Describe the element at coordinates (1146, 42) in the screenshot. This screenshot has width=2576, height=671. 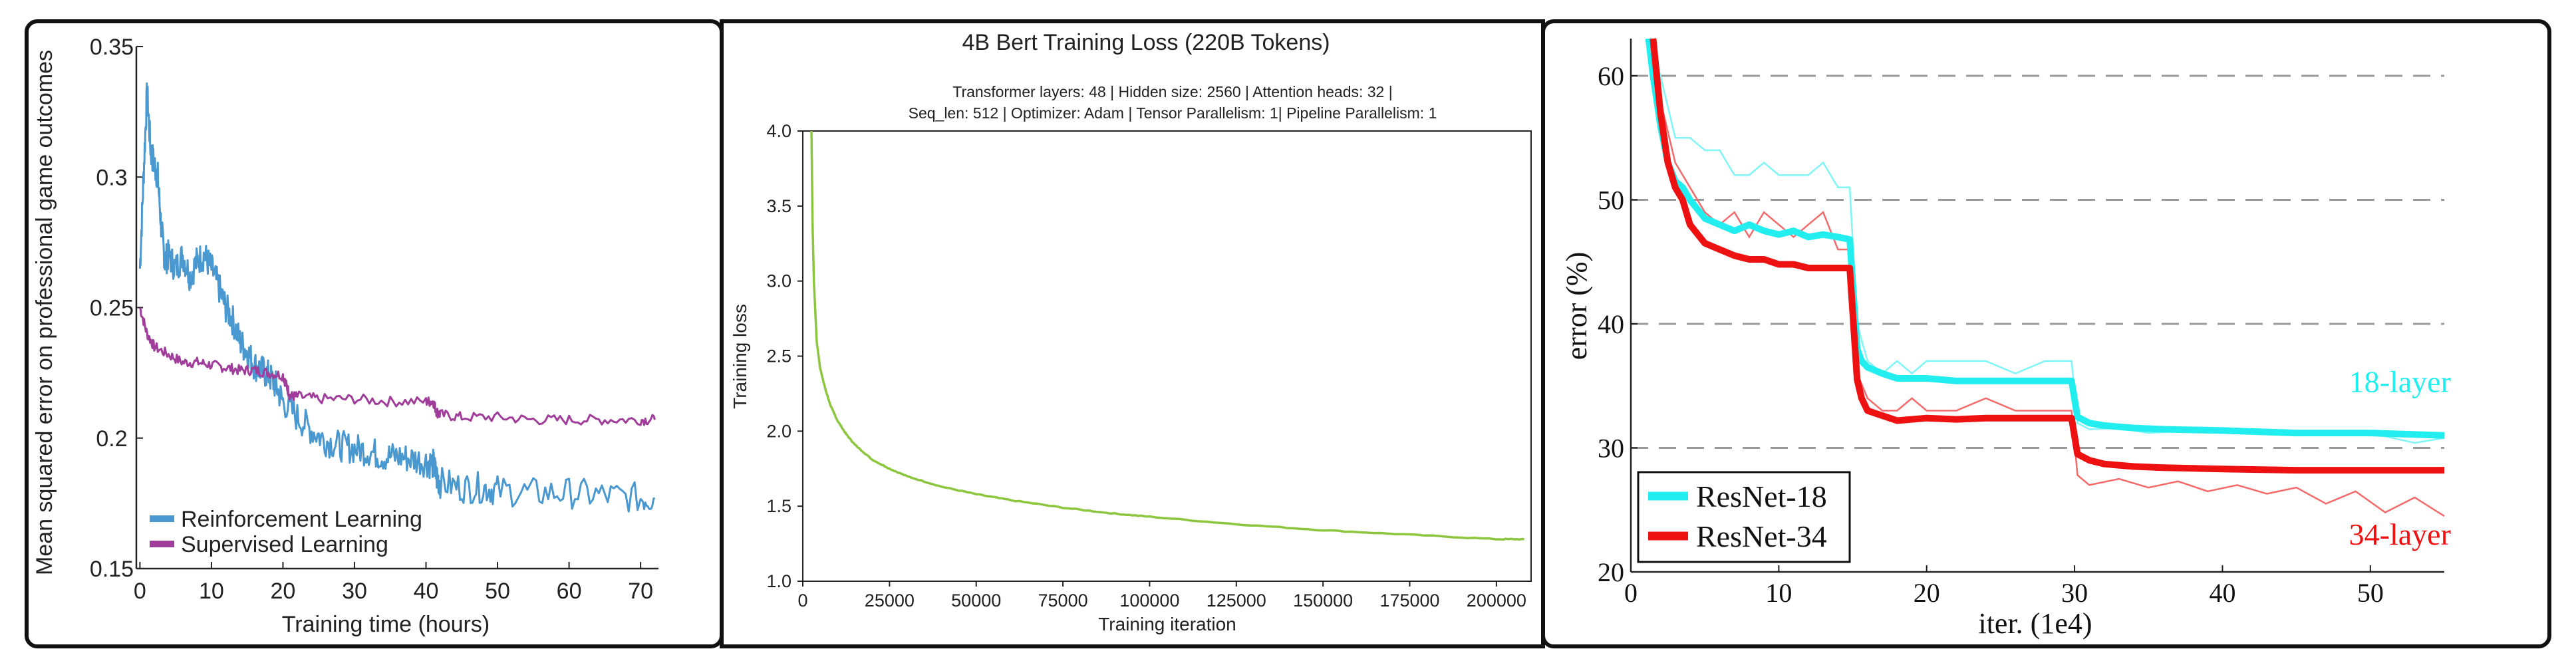
I see `chart-title: 4B Bert Training Loss (220B Tokens)` at that location.